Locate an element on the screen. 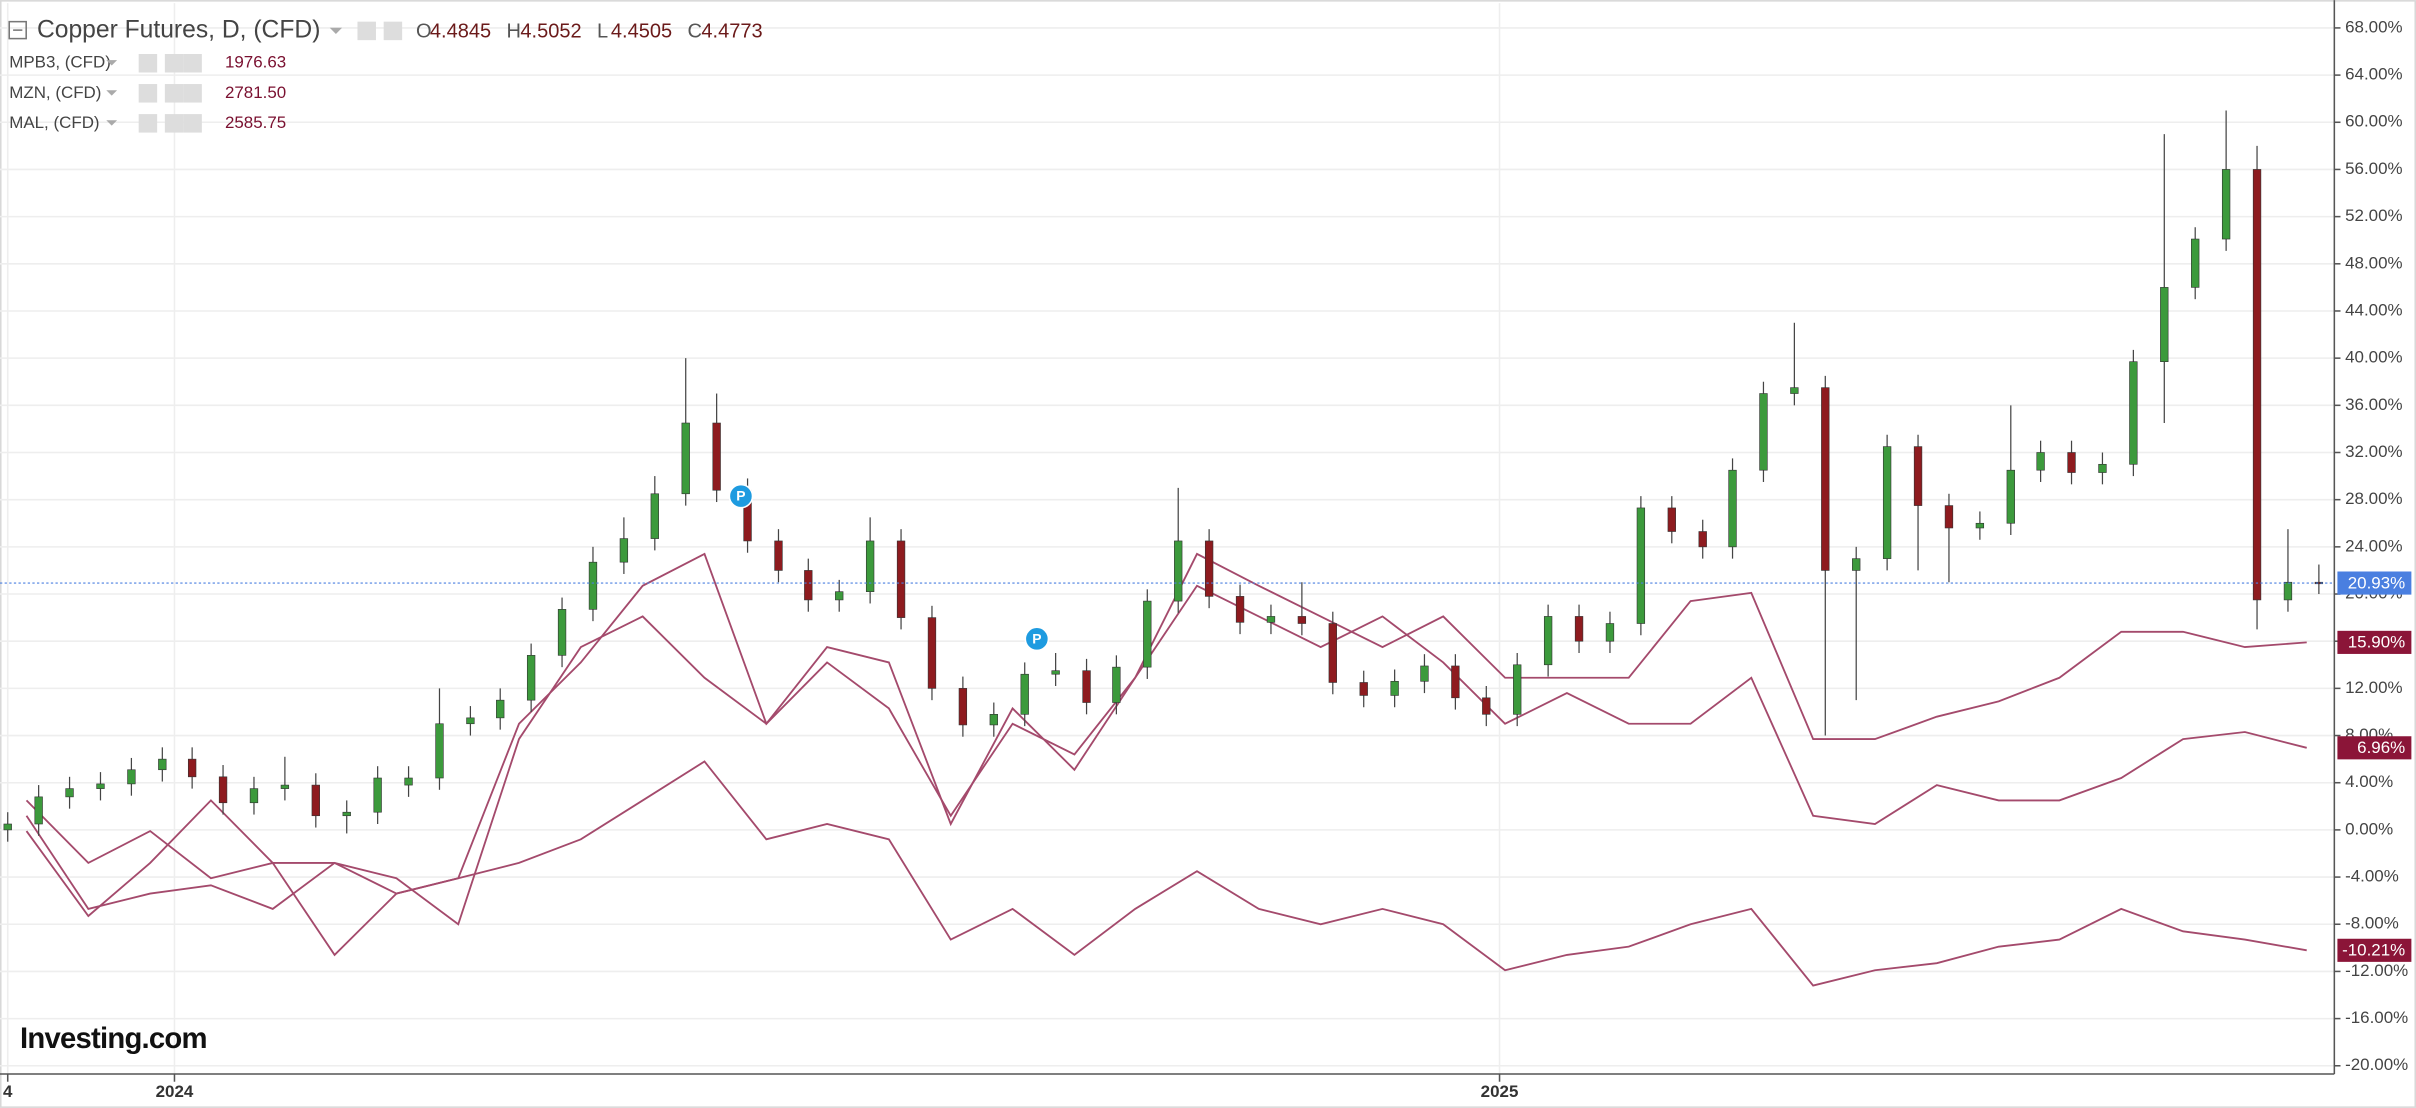 The height and width of the screenshot is (1108, 2416). y-tick-label: 52.00% is located at coordinates (2373, 215).